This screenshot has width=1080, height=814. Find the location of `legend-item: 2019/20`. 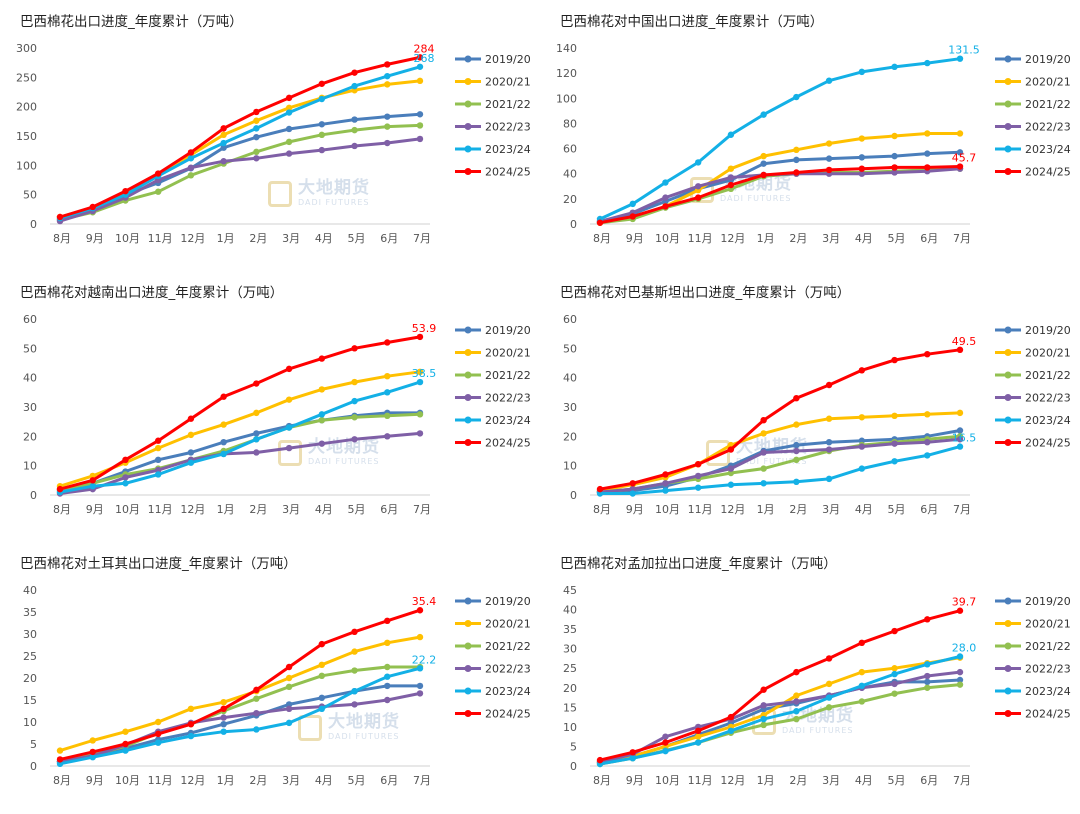

legend-item: 2019/20 is located at coordinates (1033, 330).